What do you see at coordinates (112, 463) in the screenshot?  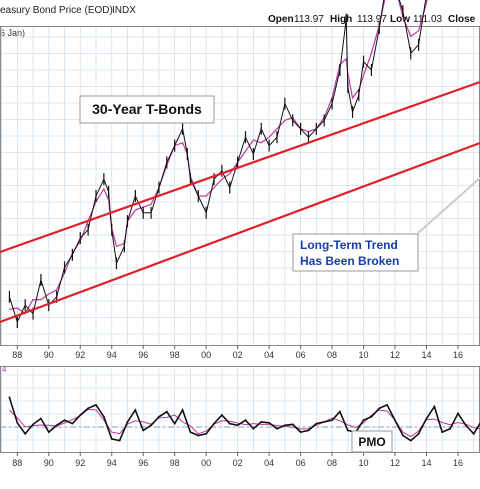 I see `pmo-x-tick-label: 94` at bounding box center [112, 463].